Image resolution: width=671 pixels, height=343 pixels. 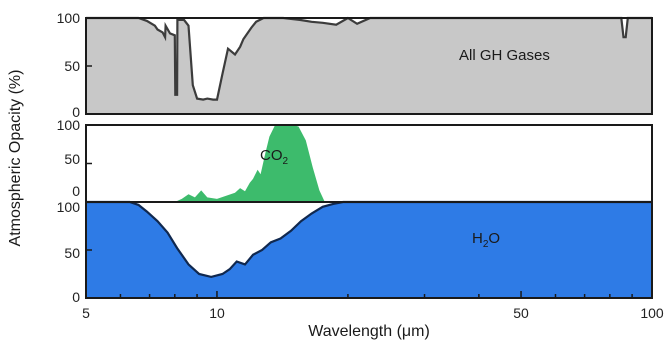 What do you see at coordinates (72, 253) in the screenshot?
I see `h2o-ytick-label-50: 50` at bounding box center [72, 253].